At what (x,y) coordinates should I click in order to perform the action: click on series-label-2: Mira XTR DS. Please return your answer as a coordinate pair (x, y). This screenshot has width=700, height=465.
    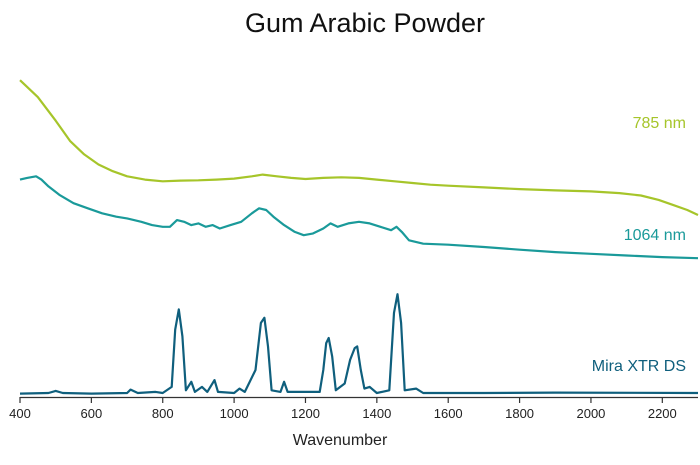
    Looking at the image, I should click on (639, 366).